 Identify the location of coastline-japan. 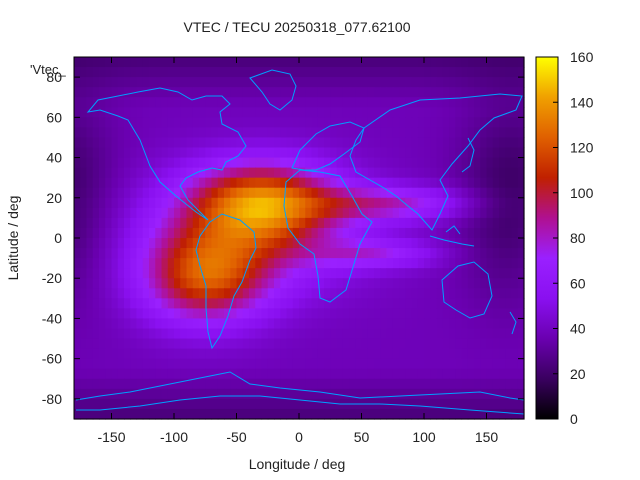
(468, 155).